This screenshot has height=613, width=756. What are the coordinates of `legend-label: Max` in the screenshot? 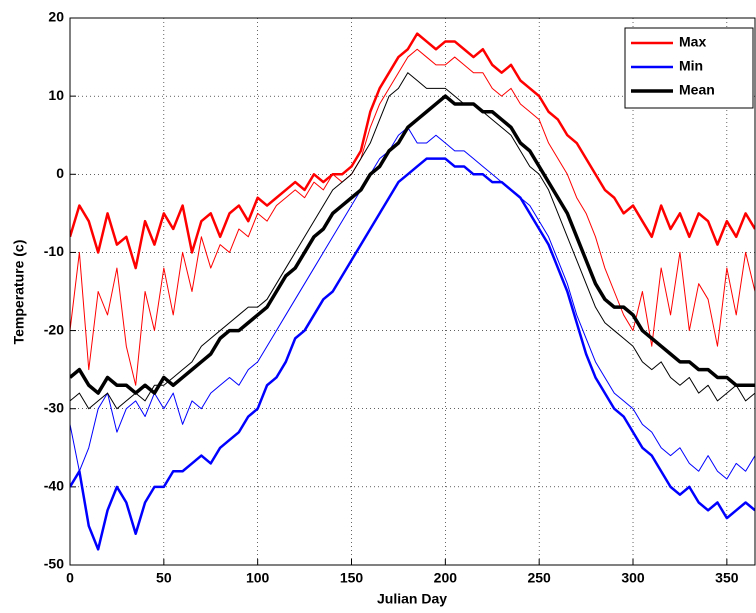 It's located at (692, 42).